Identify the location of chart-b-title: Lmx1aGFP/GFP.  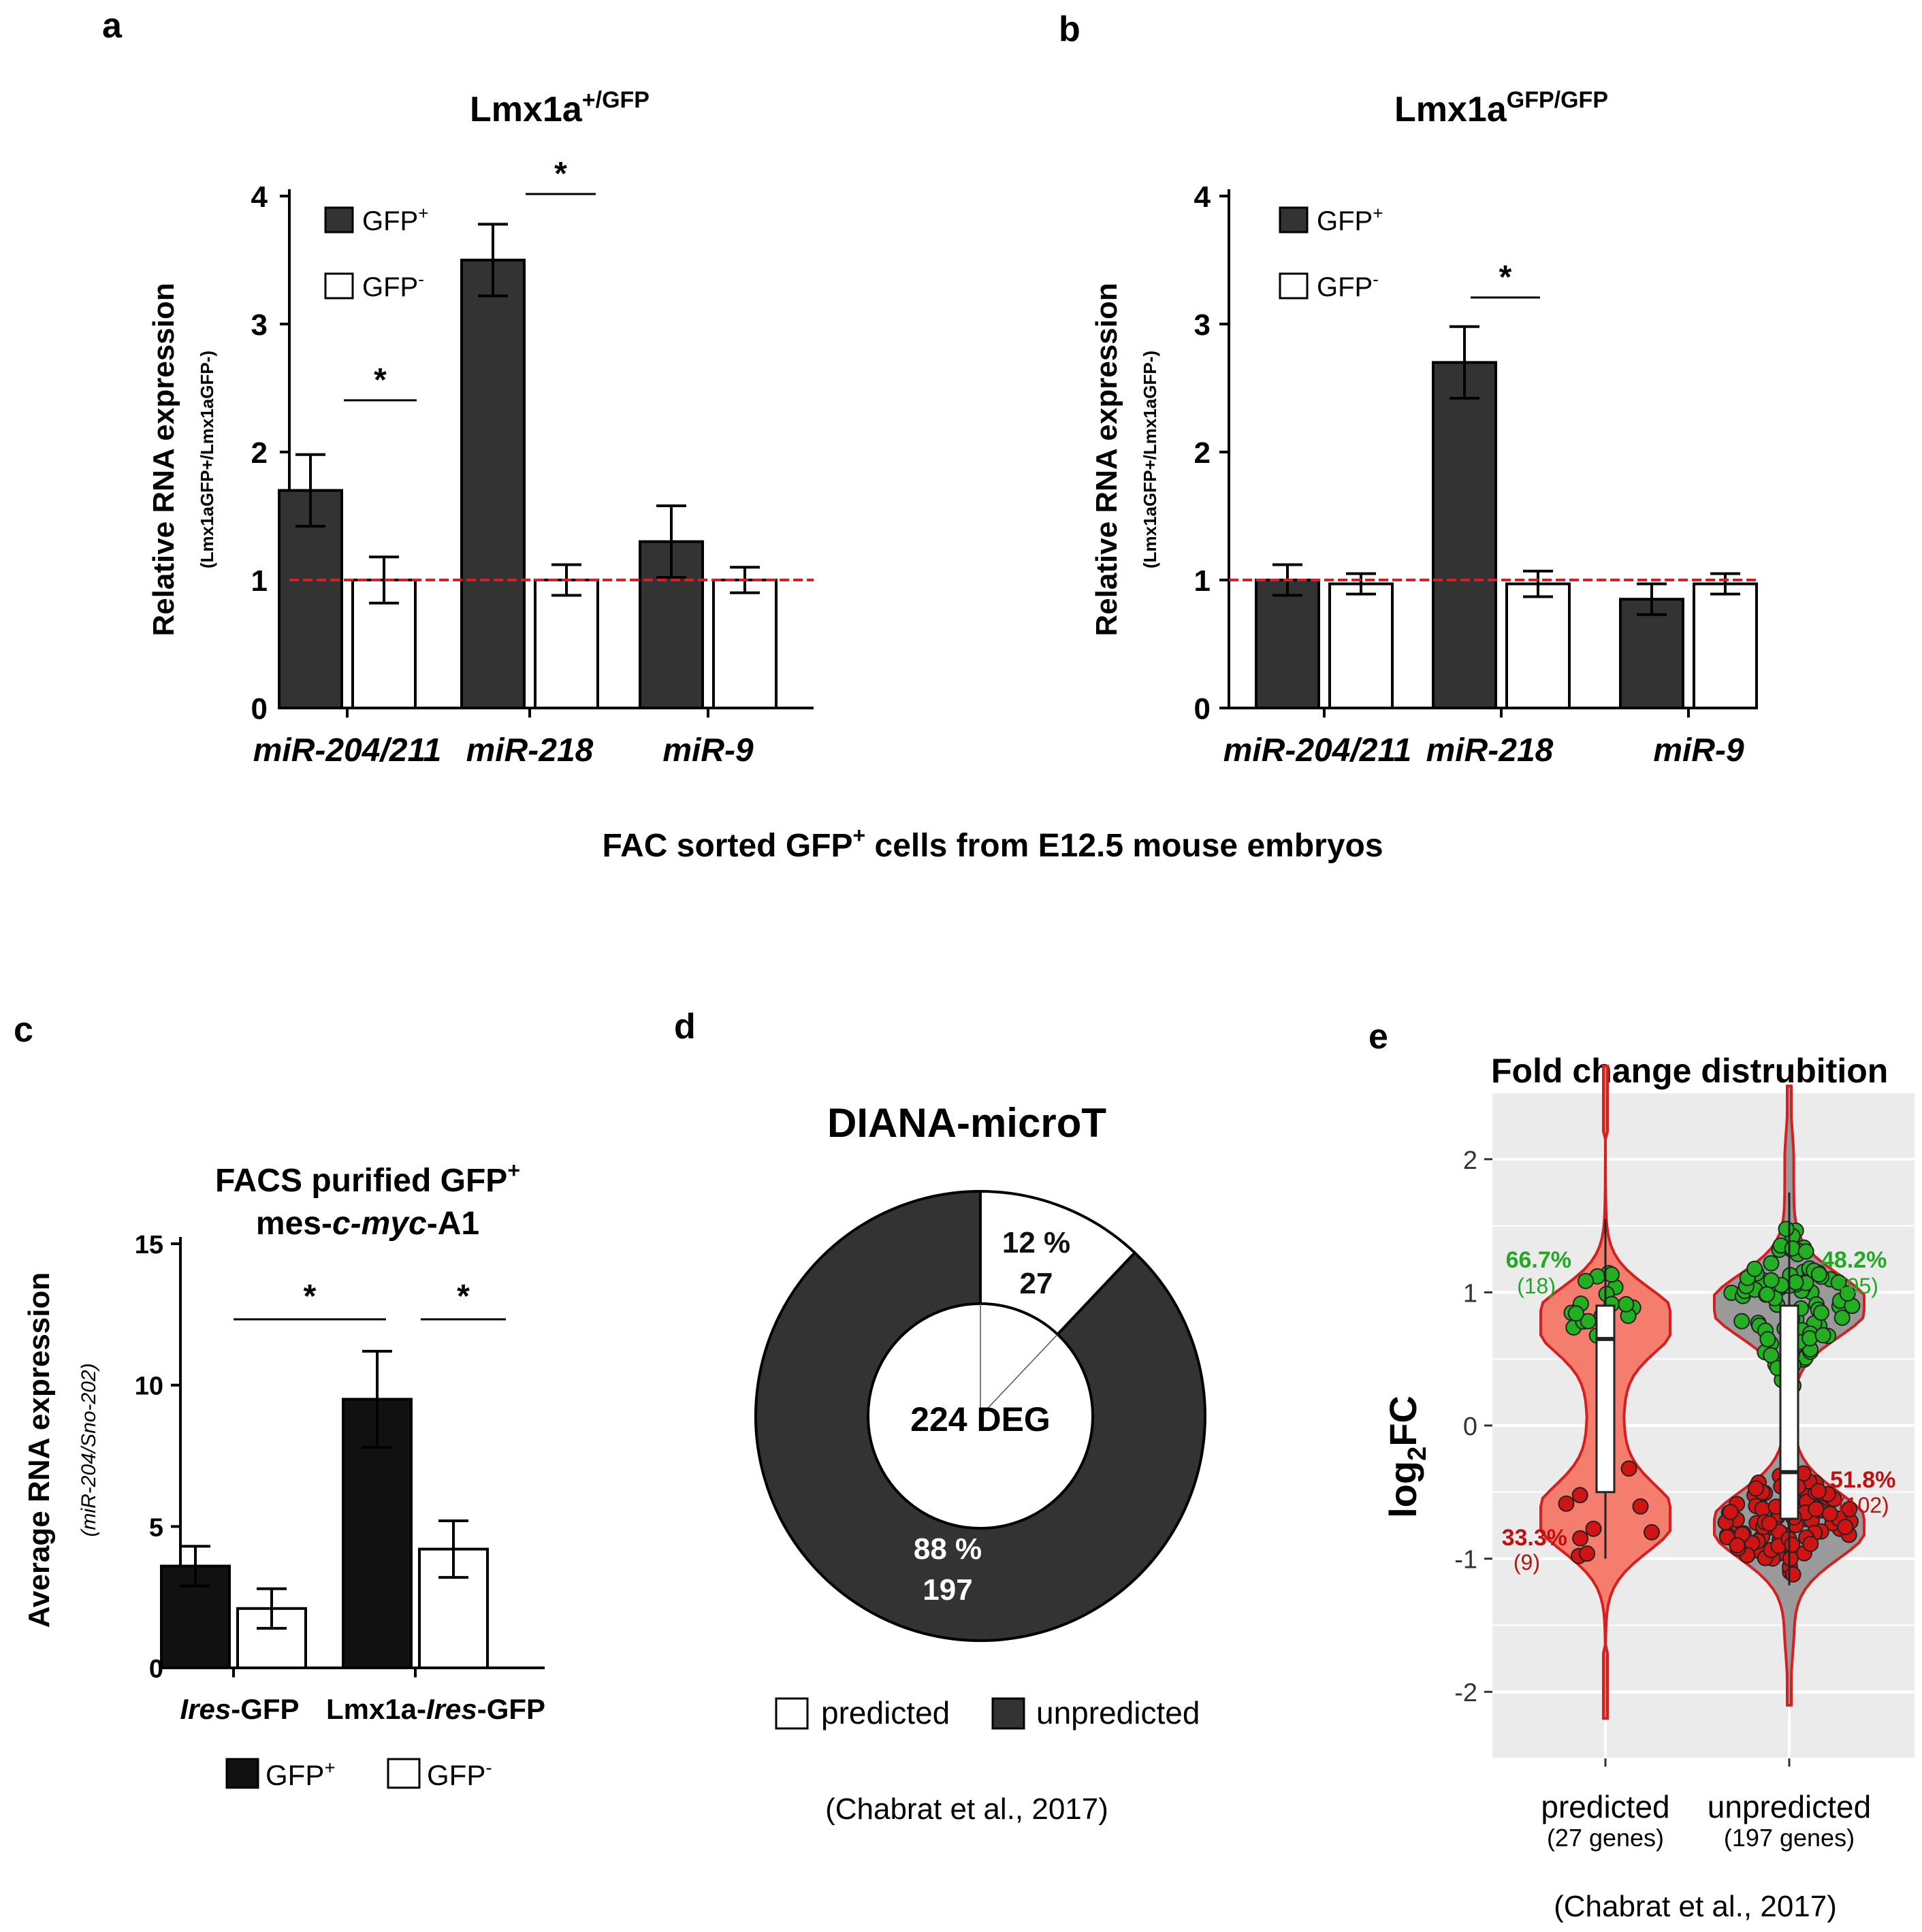
(1501, 108).